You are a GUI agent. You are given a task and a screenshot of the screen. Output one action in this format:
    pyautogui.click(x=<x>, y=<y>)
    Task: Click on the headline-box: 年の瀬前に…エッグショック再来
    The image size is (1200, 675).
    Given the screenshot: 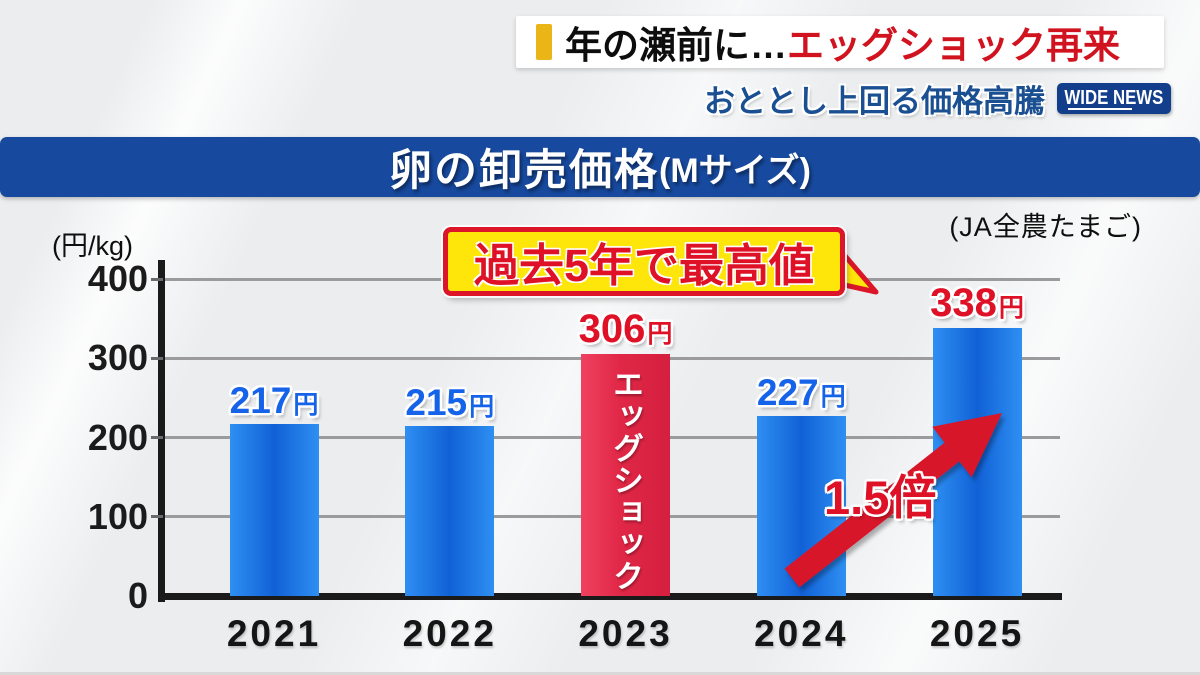 What is the action you would take?
    pyautogui.click(x=840, y=42)
    